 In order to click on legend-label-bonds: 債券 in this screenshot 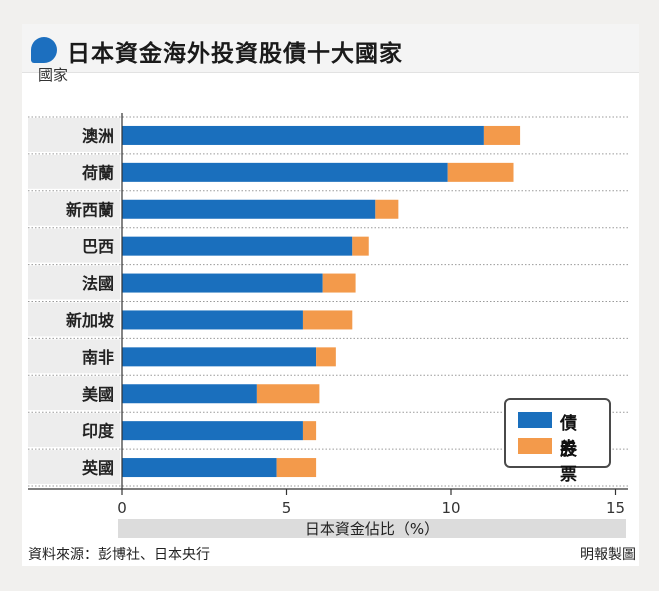, I will do `click(568, 436)`.